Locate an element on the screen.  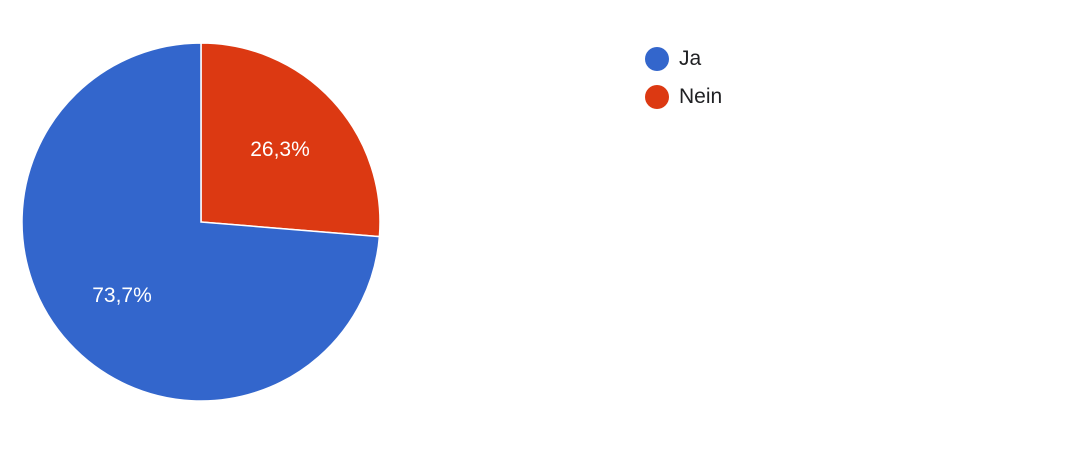
legend-label-ja: Ja is located at coordinates (690, 58).